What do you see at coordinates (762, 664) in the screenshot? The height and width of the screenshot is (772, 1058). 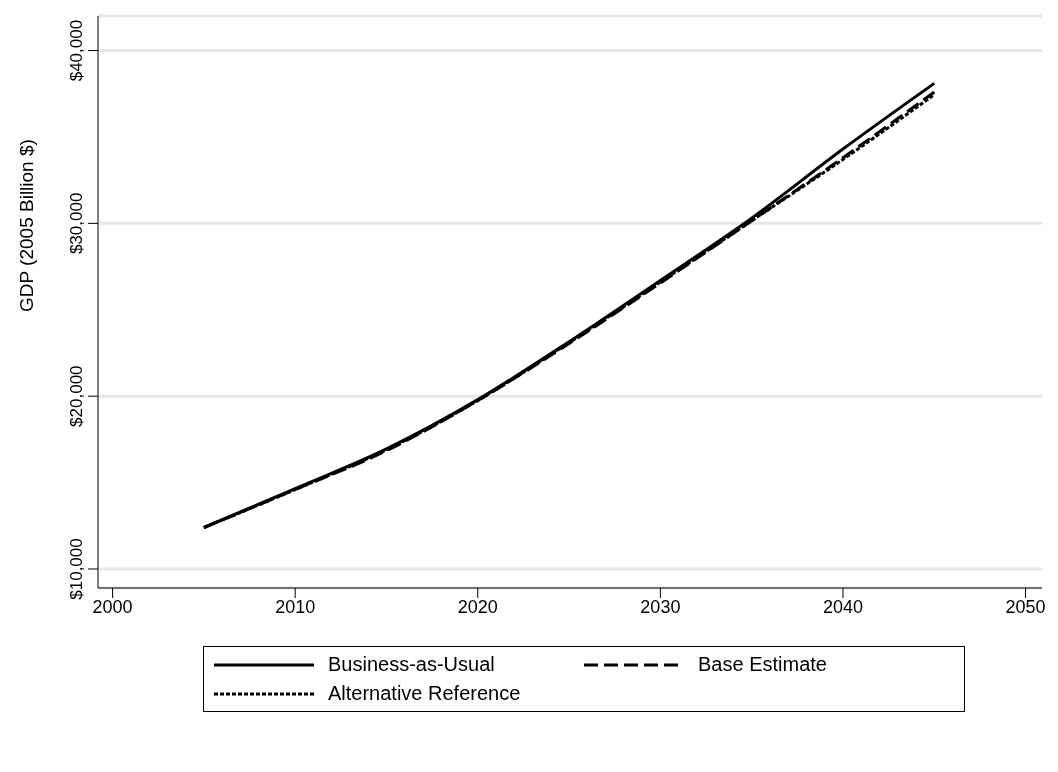 I see `legend-label: Base Estimate` at bounding box center [762, 664].